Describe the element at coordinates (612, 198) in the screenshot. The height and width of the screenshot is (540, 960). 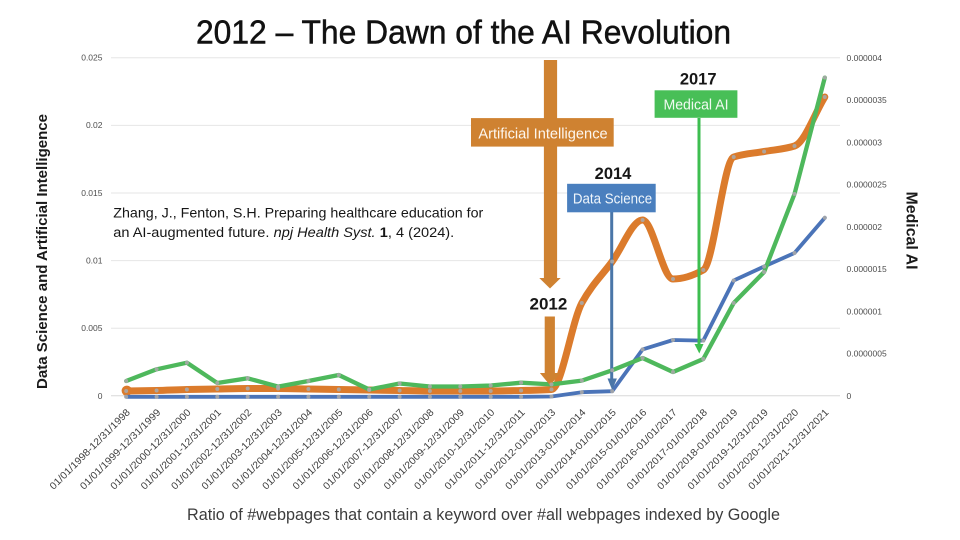
I see `svg-text: Data Science` at that location.